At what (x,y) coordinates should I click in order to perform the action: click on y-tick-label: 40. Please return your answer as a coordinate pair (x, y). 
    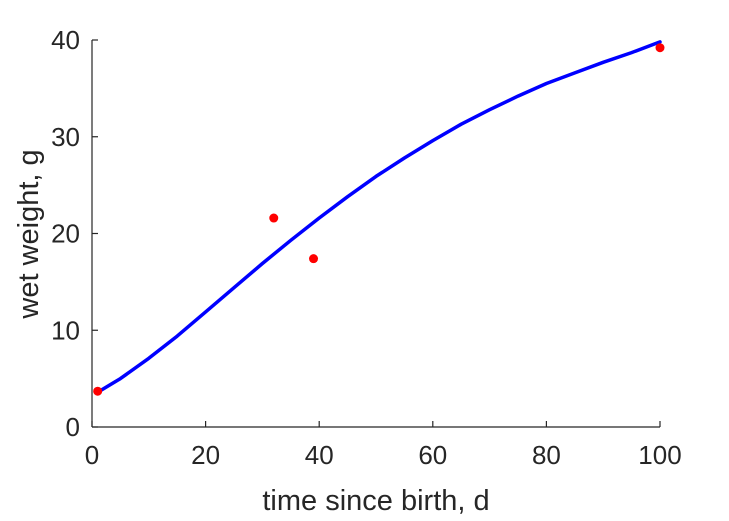
    Looking at the image, I should click on (65, 40).